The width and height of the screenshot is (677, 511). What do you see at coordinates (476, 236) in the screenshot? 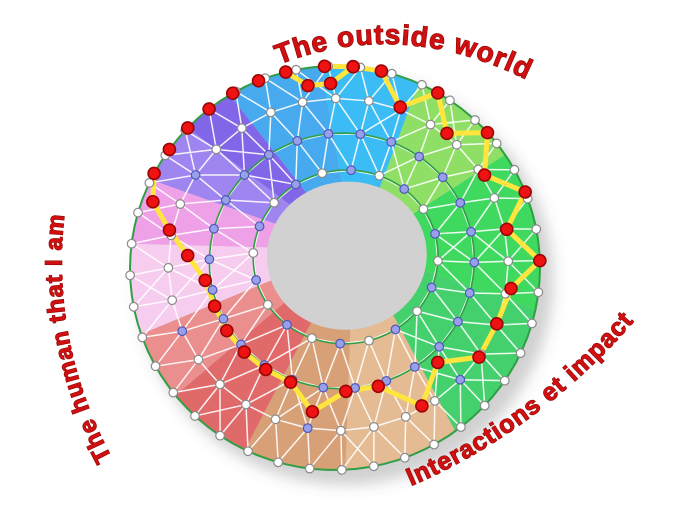
I see `sector-green-mid` at bounding box center [476, 236].